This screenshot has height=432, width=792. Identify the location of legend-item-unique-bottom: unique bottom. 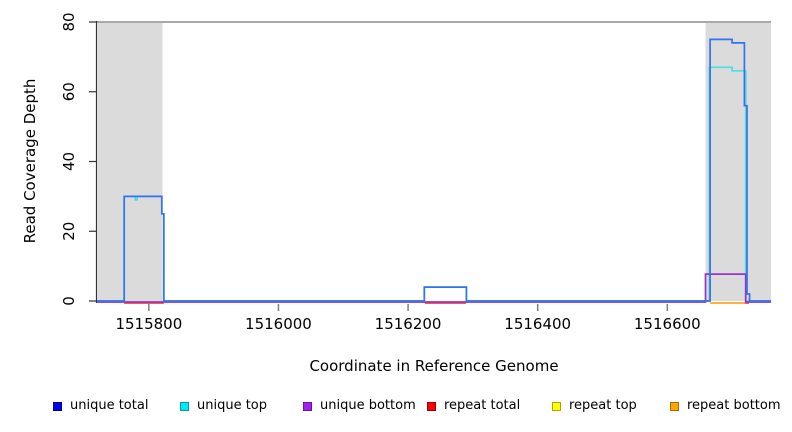
(359, 406).